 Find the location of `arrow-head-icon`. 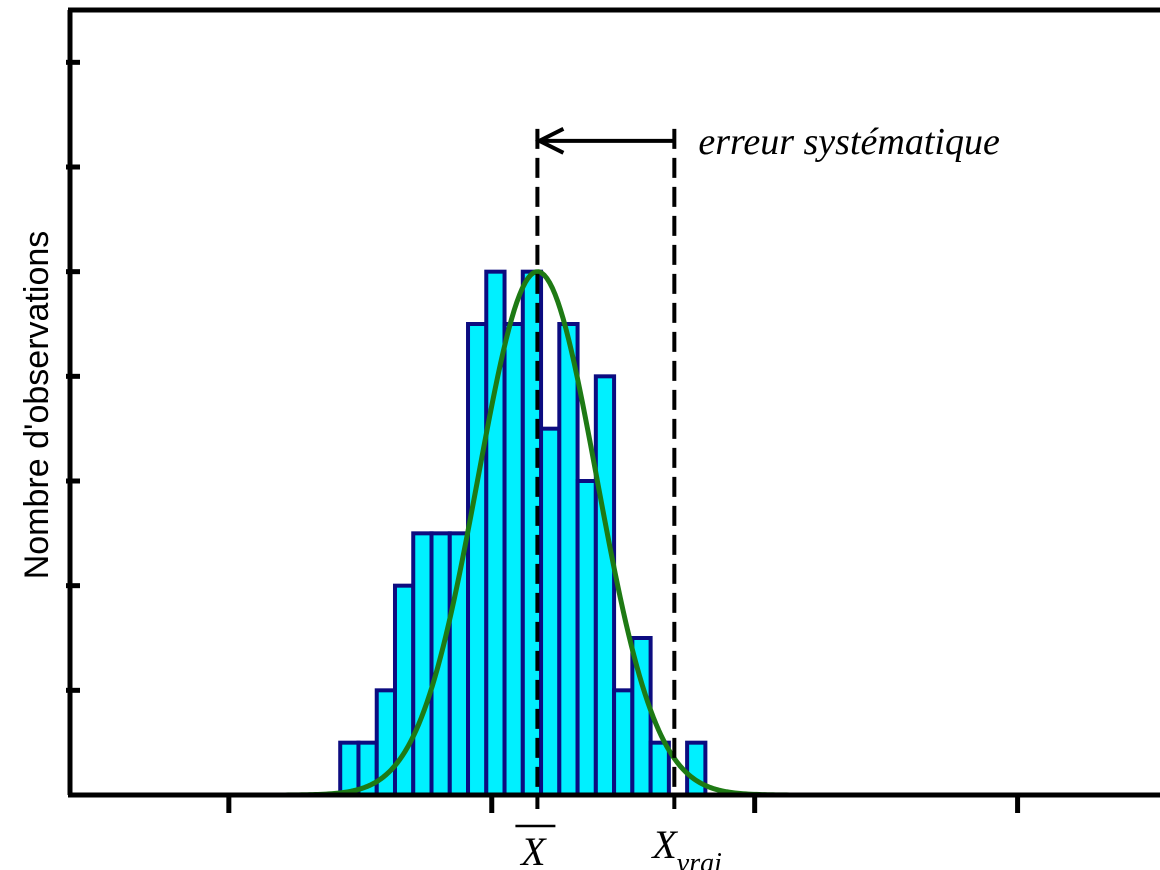

arrow-head-icon is located at coordinates (549, 141).